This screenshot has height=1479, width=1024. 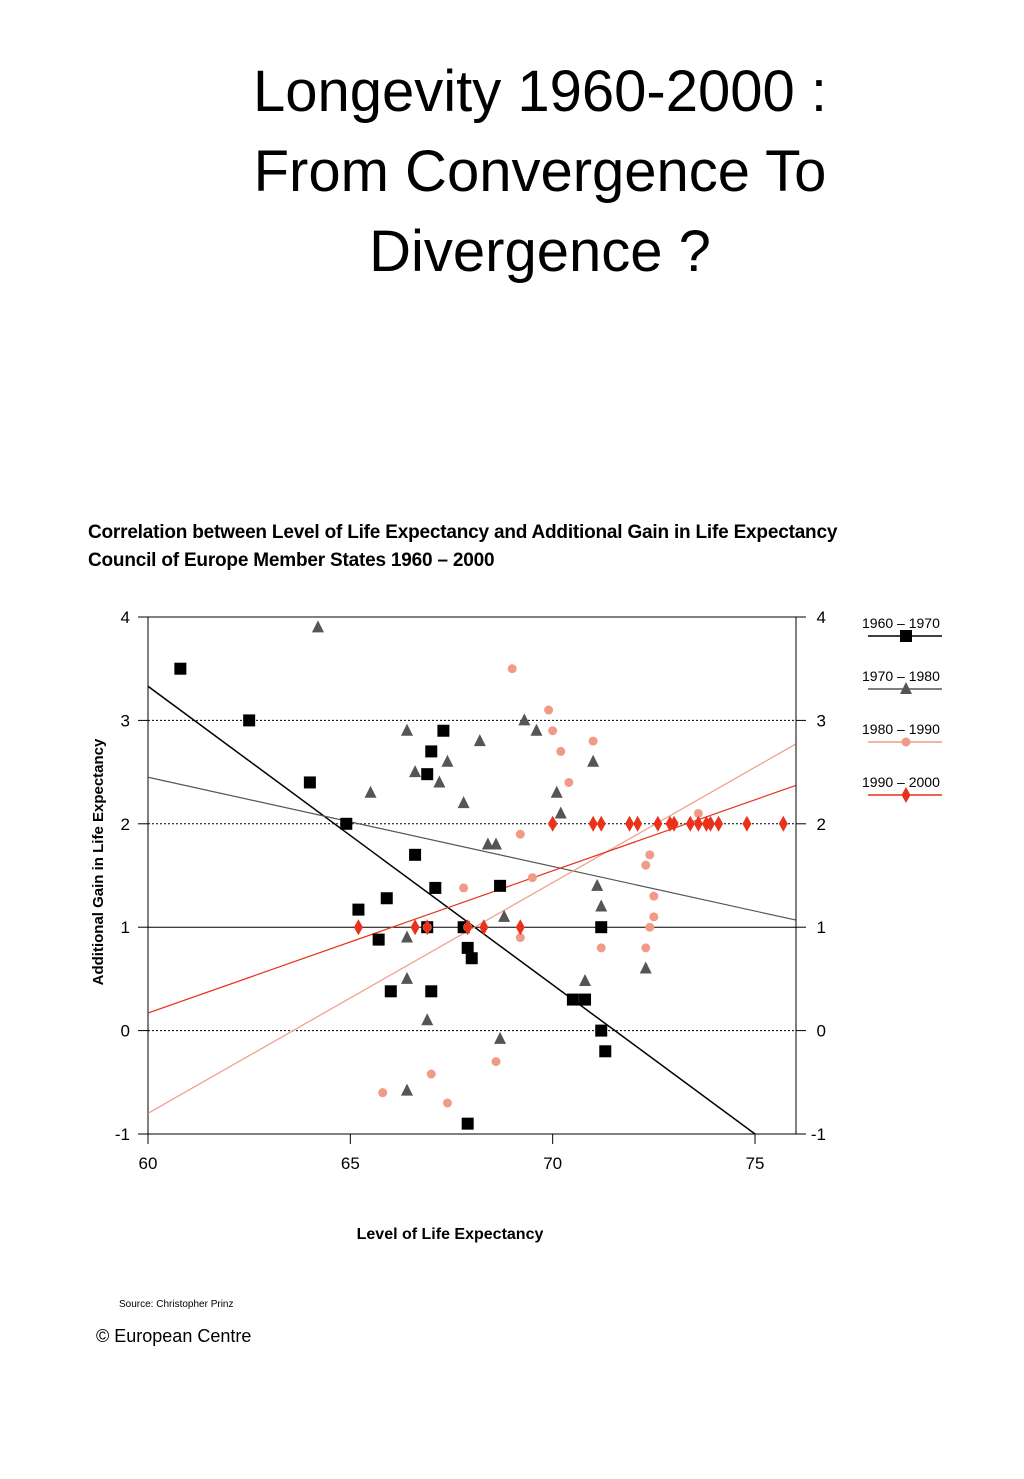 What do you see at coordinates (901, 782) in the screenshot?
I see `legend-label-series-4: 1990 – 2000` at bounding box center [901, 782].